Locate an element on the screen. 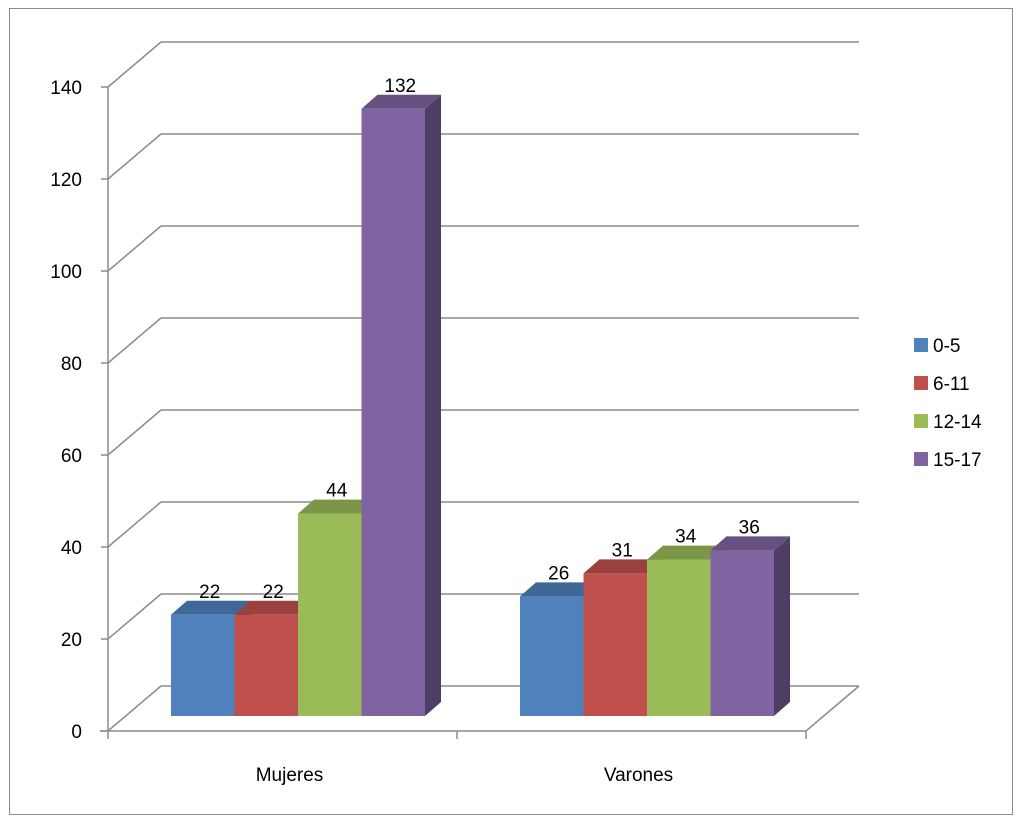  legend-label: 6-11 is located at coordinates (951, 384).